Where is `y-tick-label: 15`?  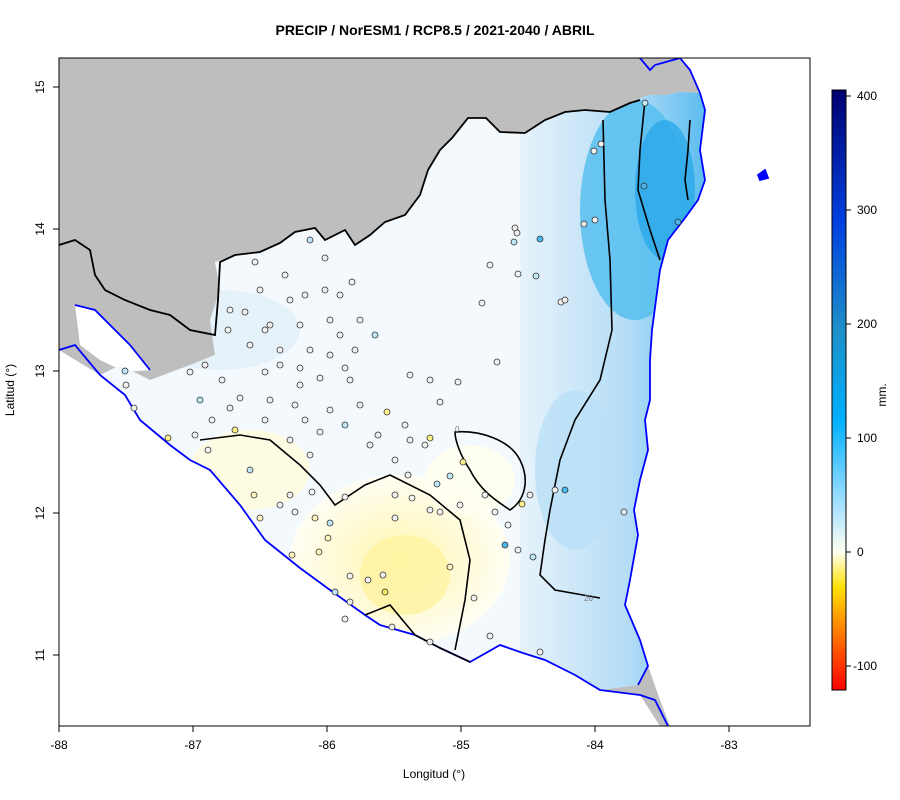 y-tick-label: 15 is located at coordinates (40, 87).